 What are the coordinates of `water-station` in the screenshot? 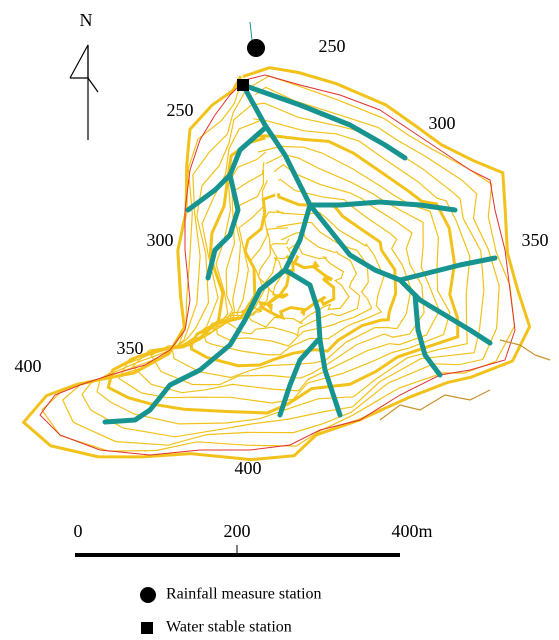 It's located at (243, 85).